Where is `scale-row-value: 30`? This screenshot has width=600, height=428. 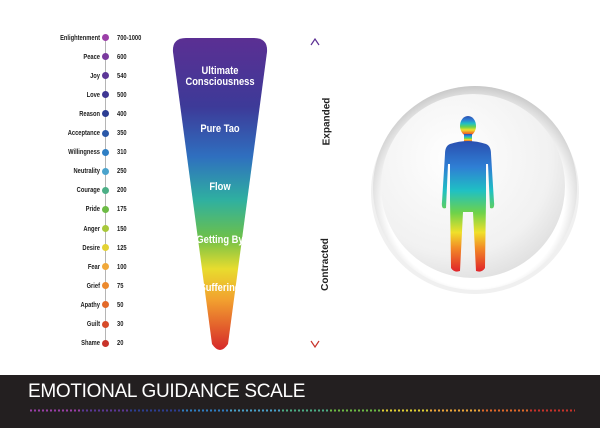
scale-row-value: 30 is located at coordinates (120, 323).